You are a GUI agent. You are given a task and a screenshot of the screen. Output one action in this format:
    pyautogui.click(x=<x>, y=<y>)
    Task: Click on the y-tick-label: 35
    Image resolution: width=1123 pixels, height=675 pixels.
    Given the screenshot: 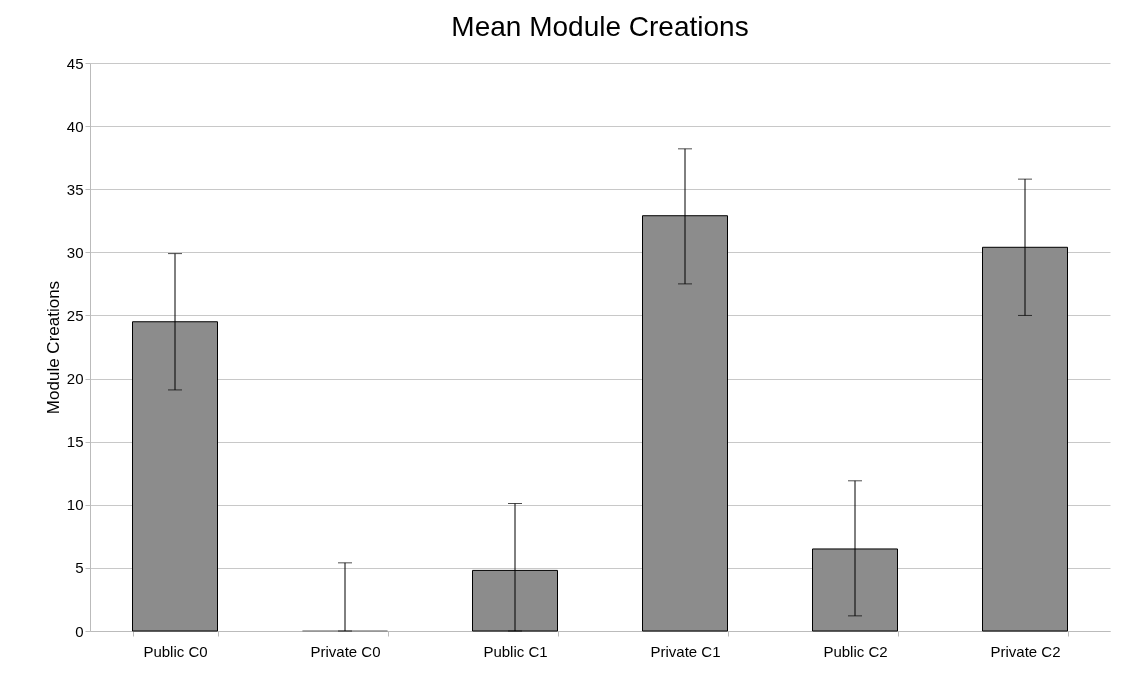 What is the action you would take?
    pyautogui.click(x=75, y=189)
    